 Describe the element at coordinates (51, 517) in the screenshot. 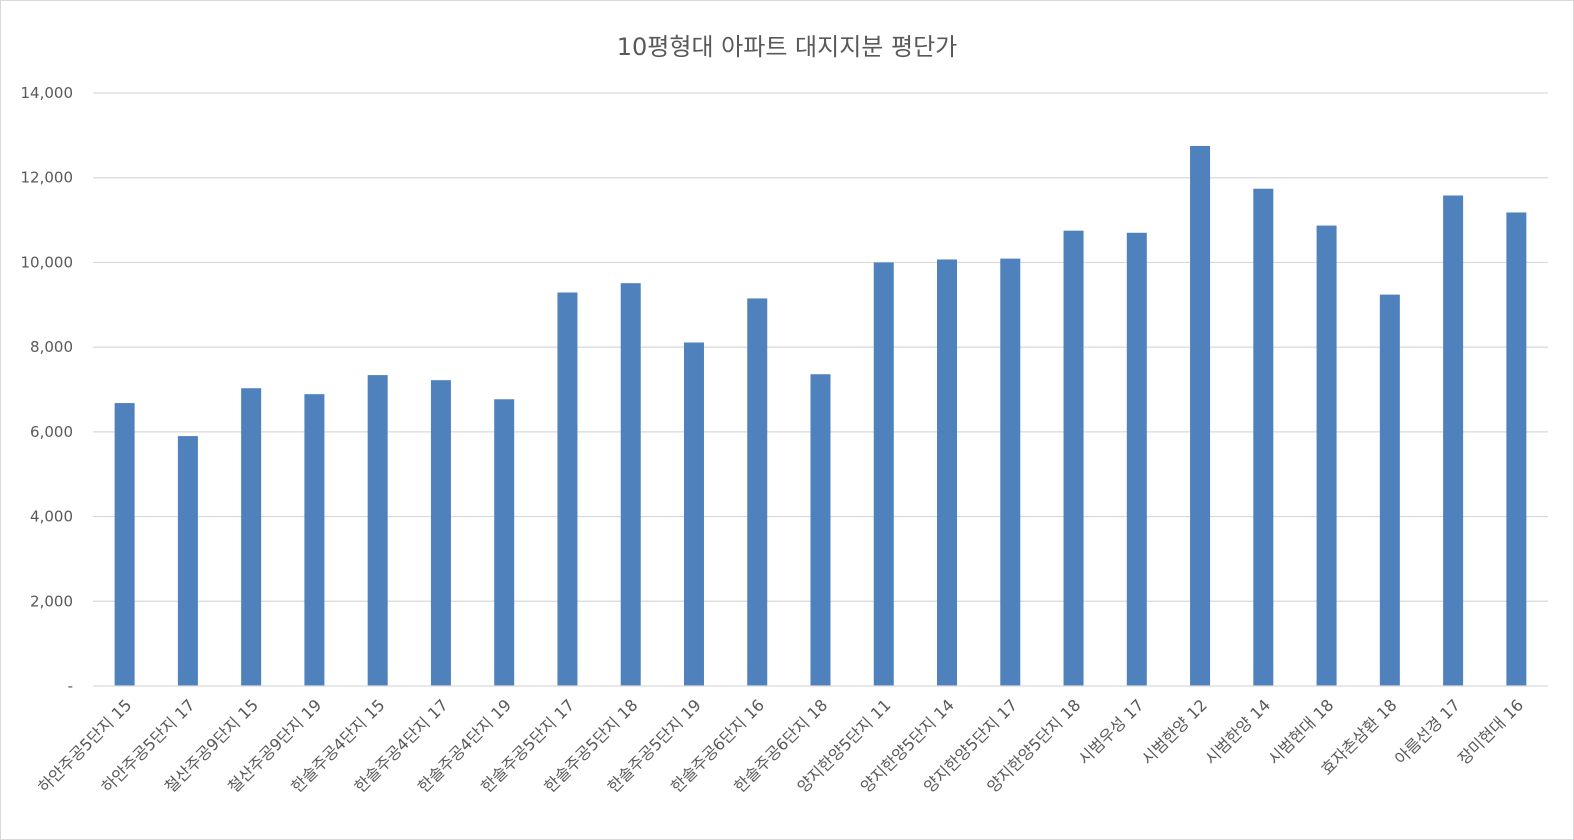

I see `y-tick-label: 4,000` at that location.